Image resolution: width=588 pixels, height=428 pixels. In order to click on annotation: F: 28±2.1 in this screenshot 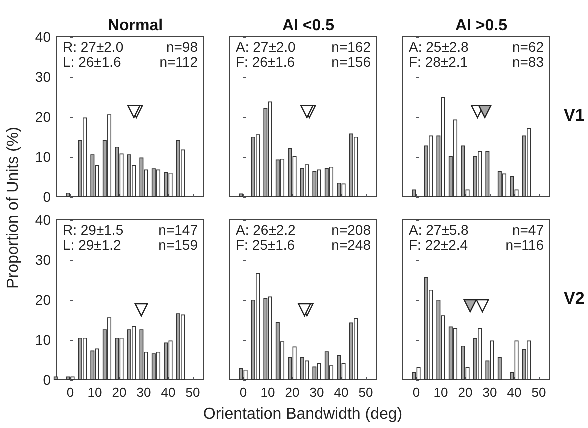, I will do `click(438, 62)`.